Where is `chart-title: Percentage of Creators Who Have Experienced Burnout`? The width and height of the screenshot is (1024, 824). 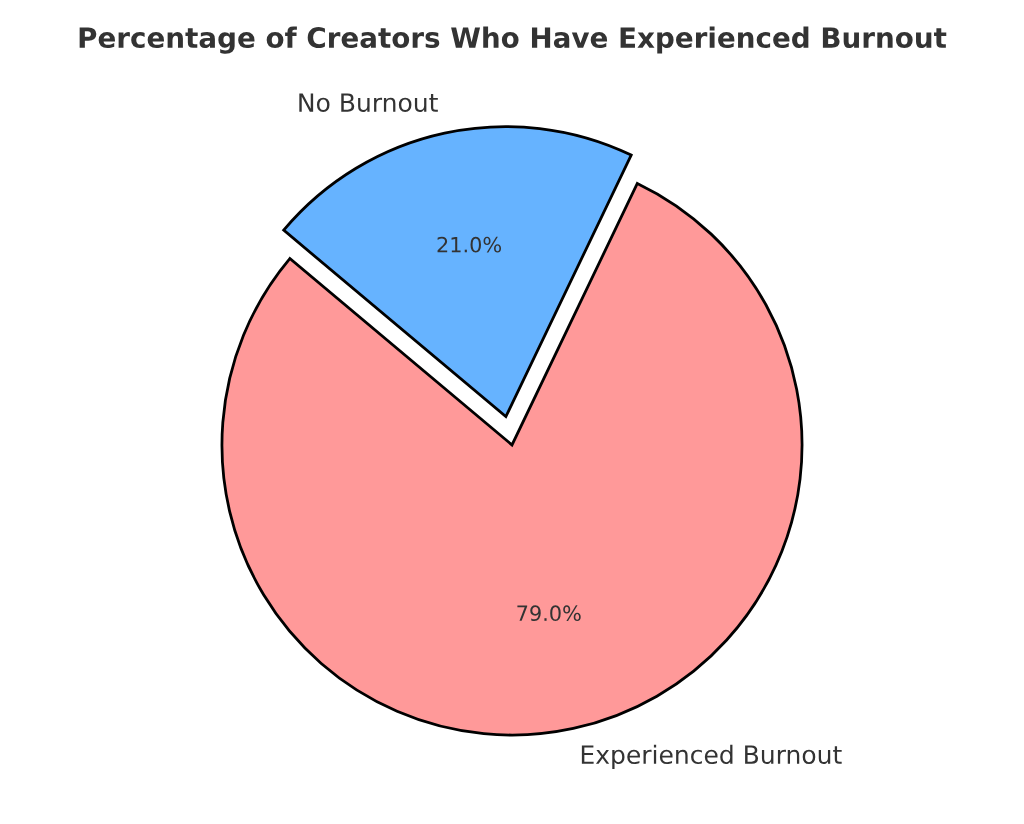
chart-title: Percentage of Creators Who Have Experienced Burnout is located at coordinates (513, 40).